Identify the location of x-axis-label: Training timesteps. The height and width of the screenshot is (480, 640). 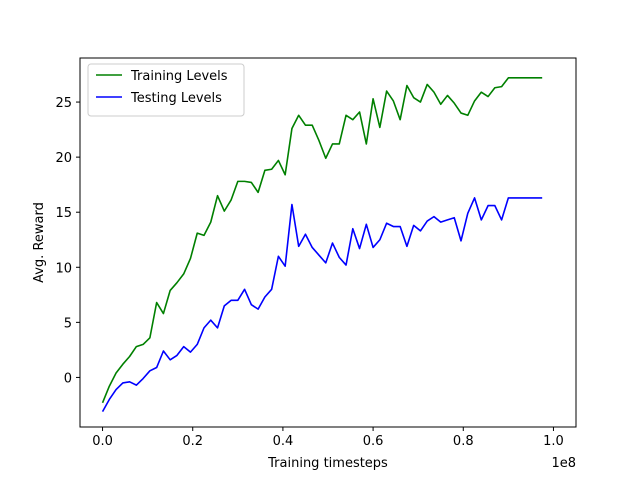
(327, 463).